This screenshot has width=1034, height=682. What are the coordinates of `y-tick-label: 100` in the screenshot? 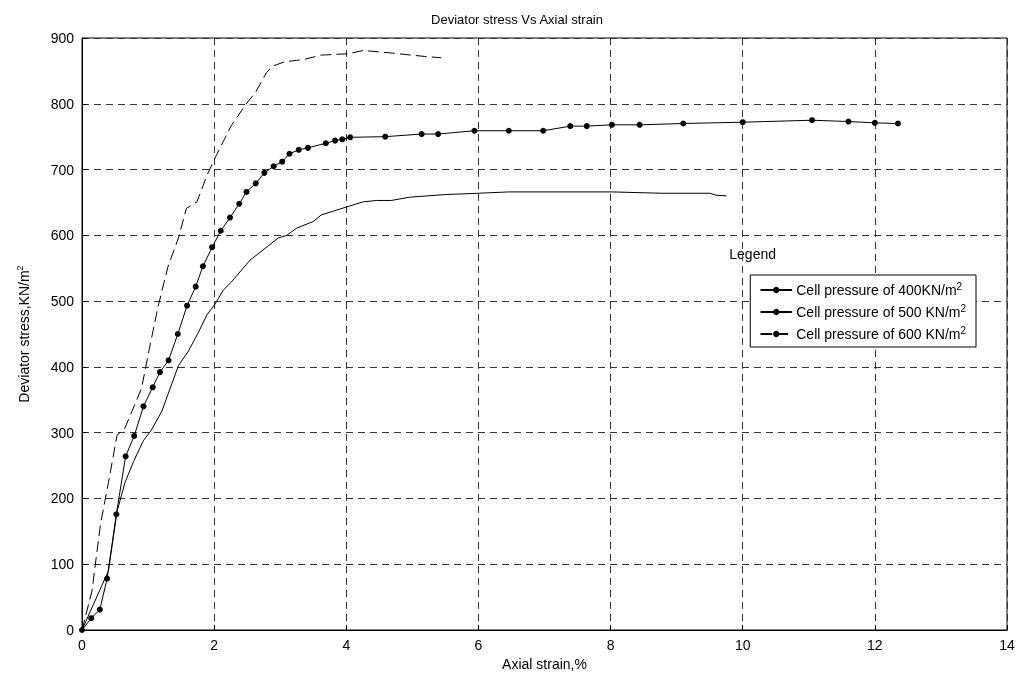 It's located at (62, 564).